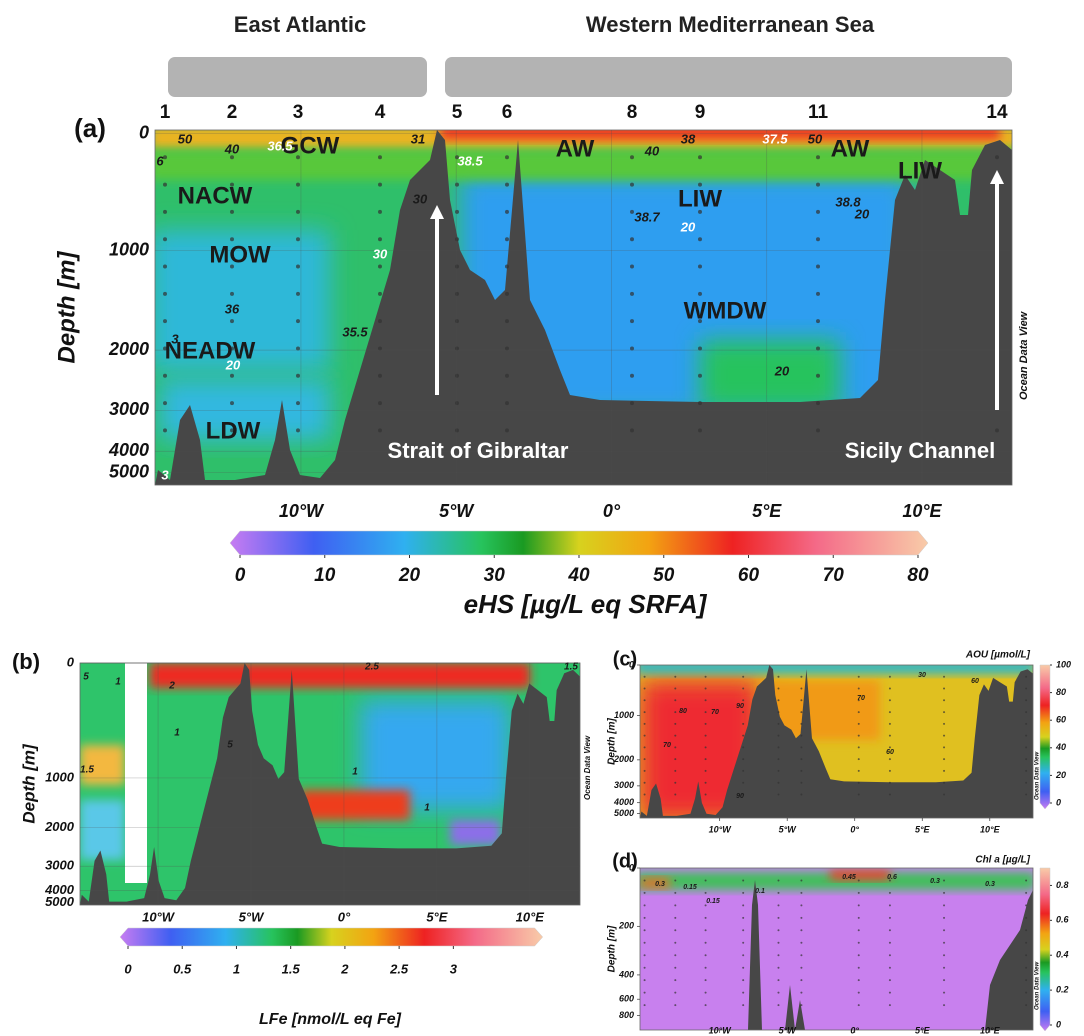 Image resolution: width=1084 pixels, height=1036 pixels. Describe the element at coordinates (457, 112) in the screenshot. I see `station-label: 5` at that location.